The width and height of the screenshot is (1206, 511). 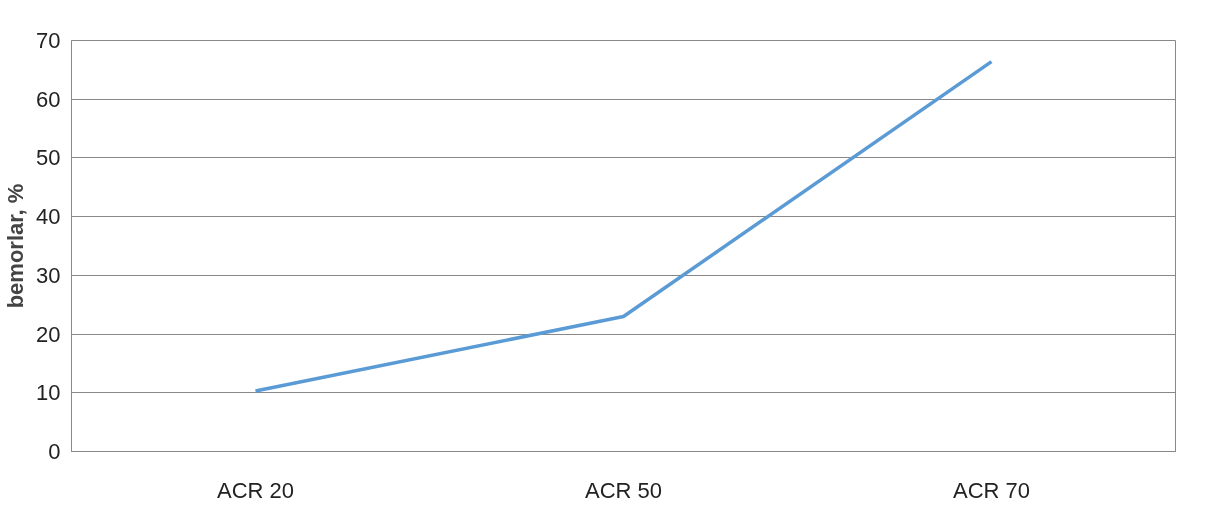 What do you see at coordinates (54, 451) in the screenshot?
I see `y-tick-label: 0` at bounding box center [54, 451].